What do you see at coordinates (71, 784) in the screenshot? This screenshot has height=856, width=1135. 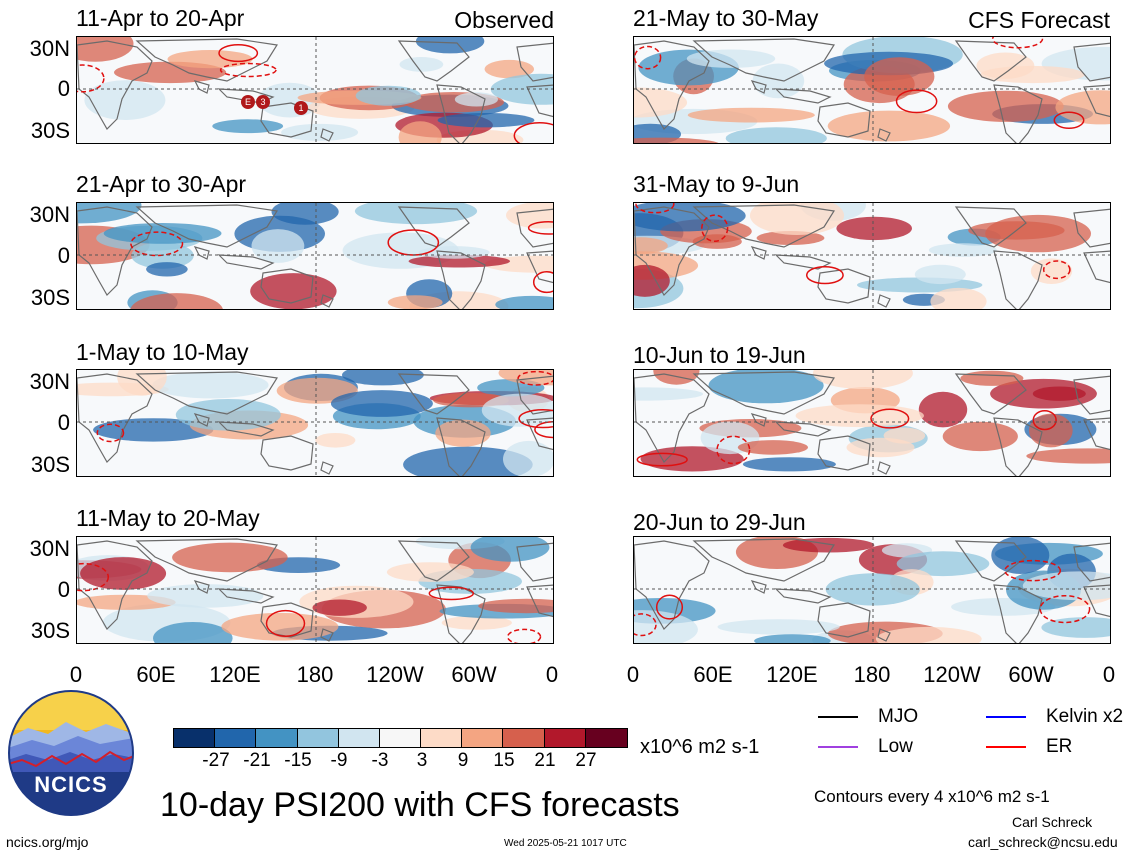 I see `ncics-logo-text: NCICS` at bounding box center [71, 784].